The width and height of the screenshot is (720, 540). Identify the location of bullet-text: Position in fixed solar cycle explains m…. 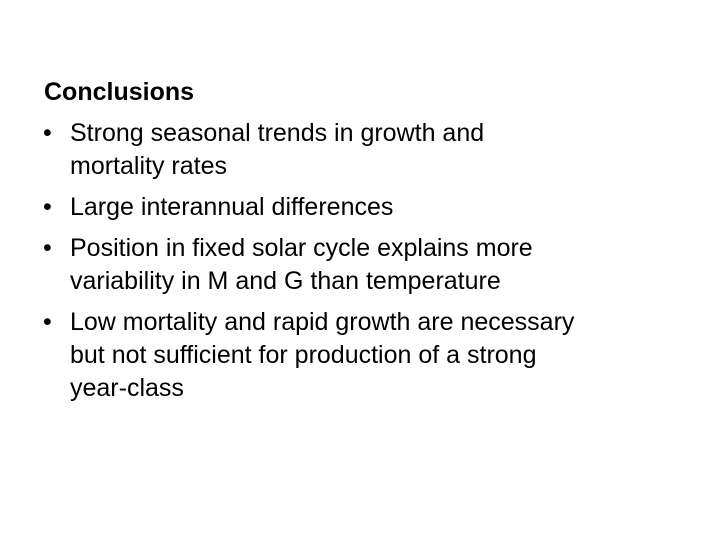
(301, 264).